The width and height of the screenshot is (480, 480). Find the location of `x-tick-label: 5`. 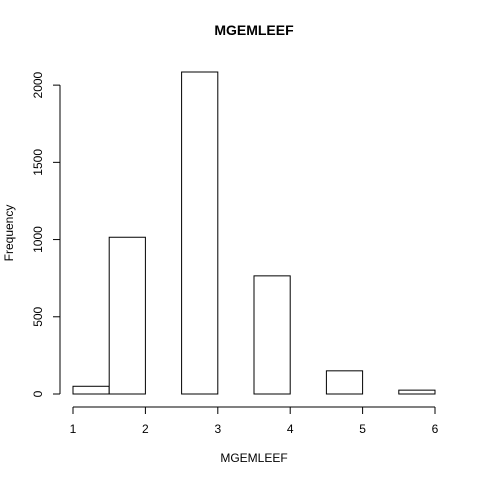

x-tick-label: 5 is located at coordinates (362, 429).